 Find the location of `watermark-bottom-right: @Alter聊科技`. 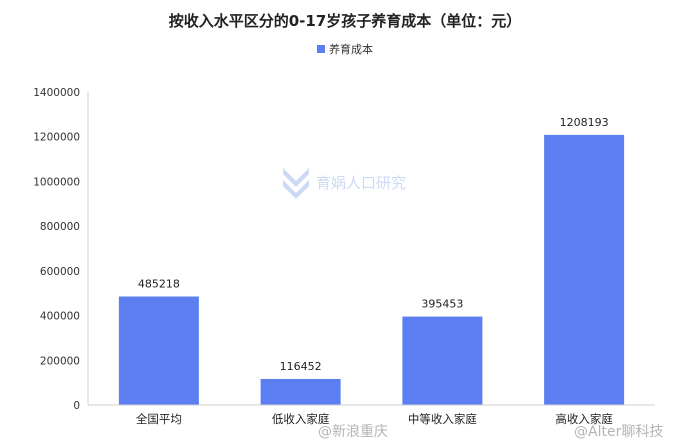

watermark-bottom-right: @Alter聊科技 is located at coordinates (618, 432).